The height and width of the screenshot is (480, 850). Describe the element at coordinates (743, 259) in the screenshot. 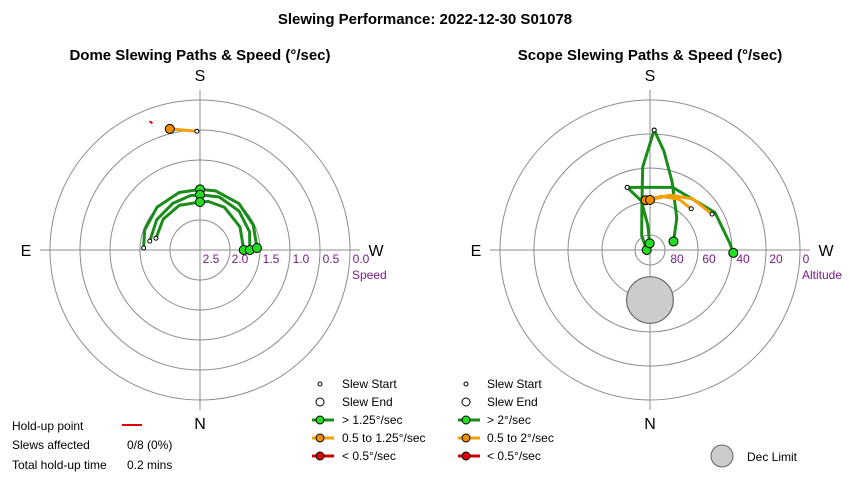

I see `scope-tick-label: 40` at that location.